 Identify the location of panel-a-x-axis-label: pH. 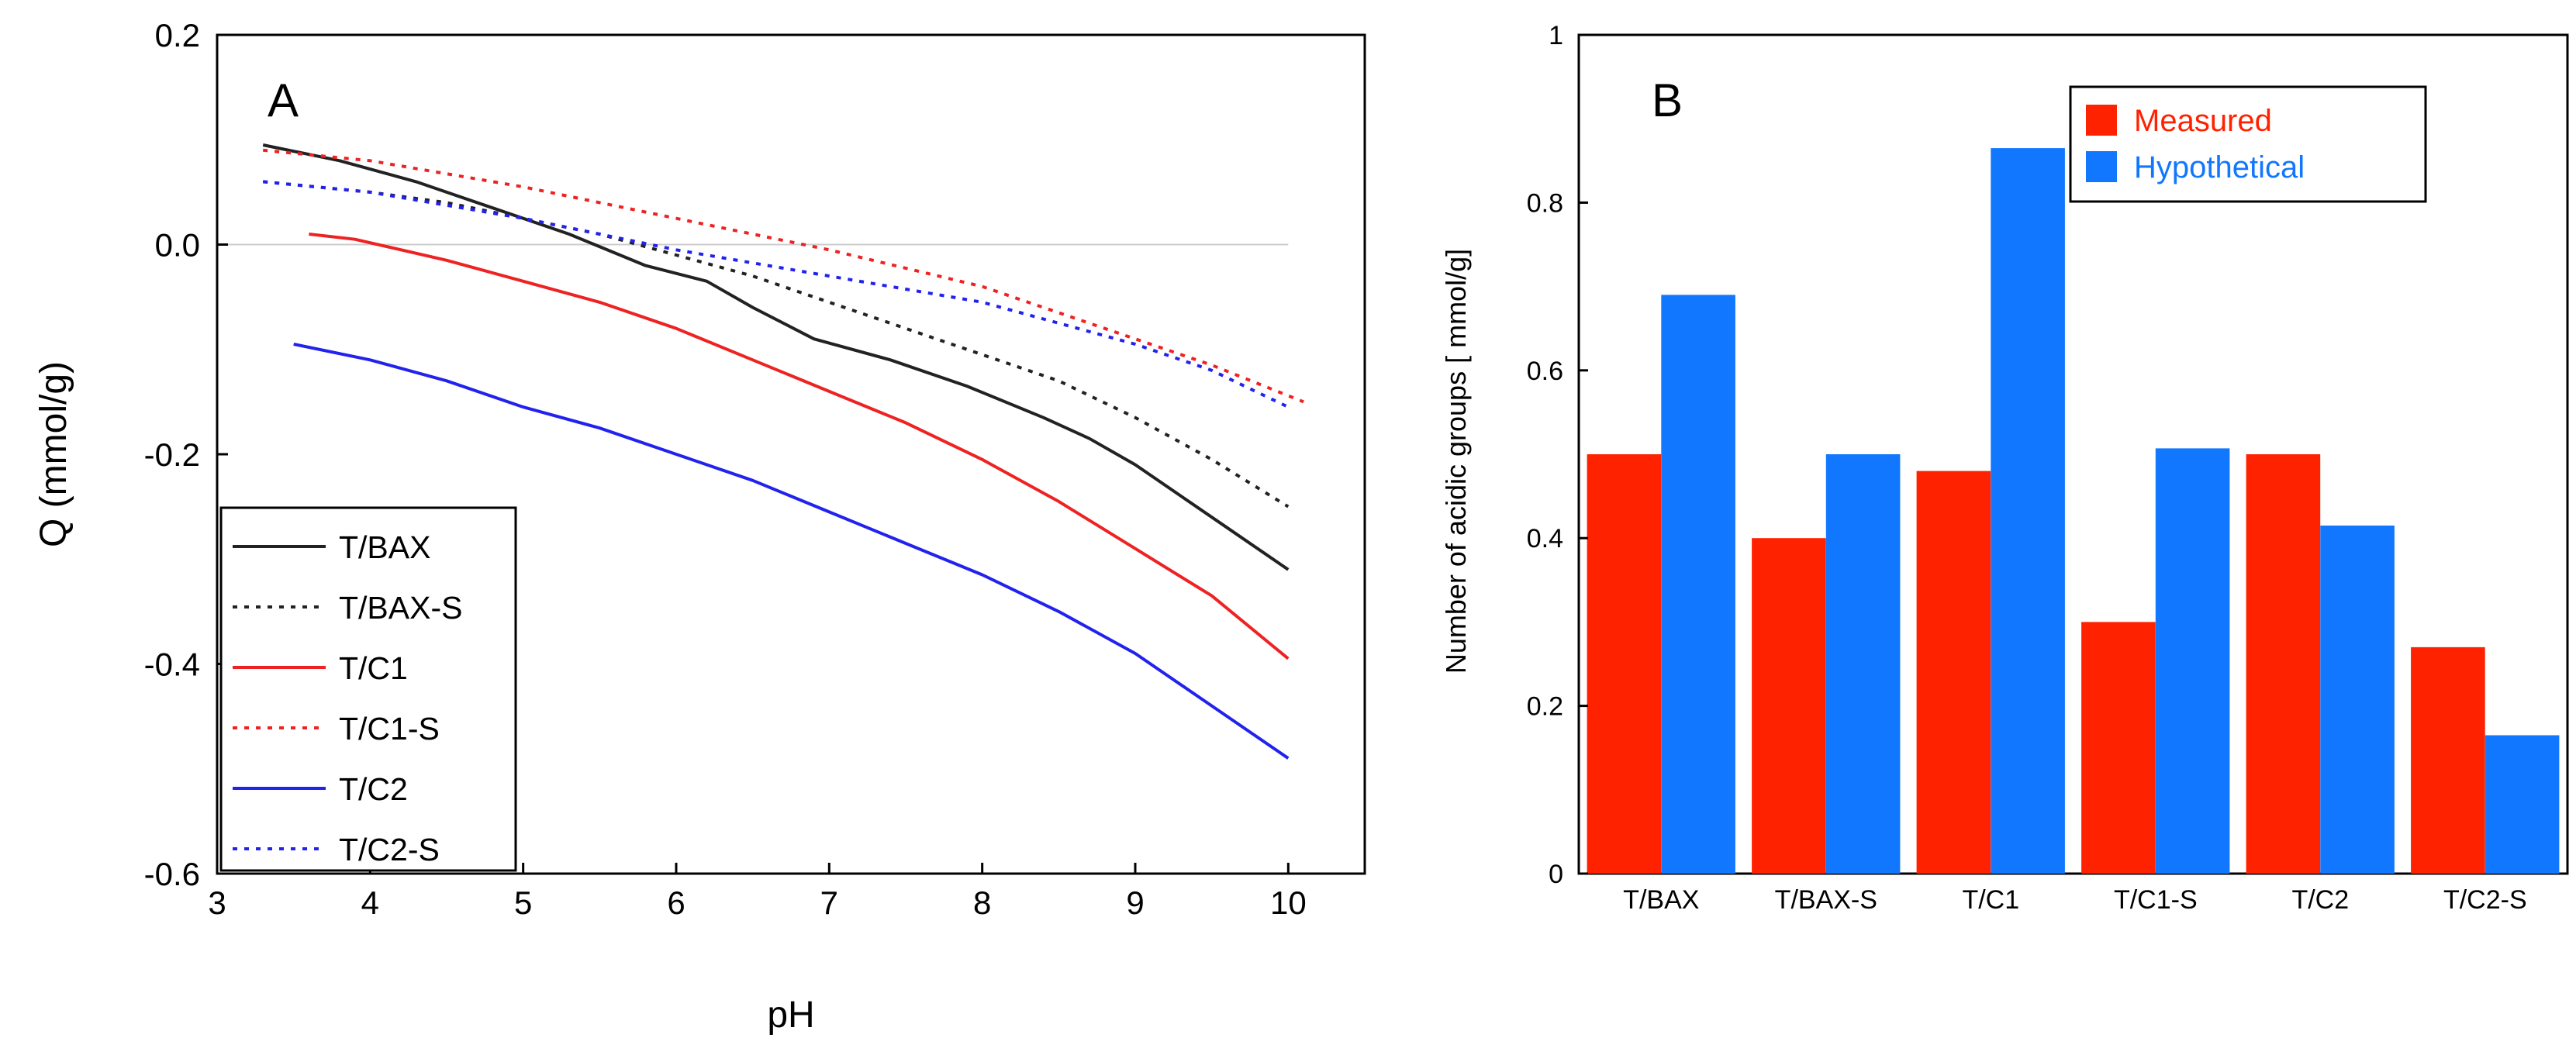
(790, 1016).